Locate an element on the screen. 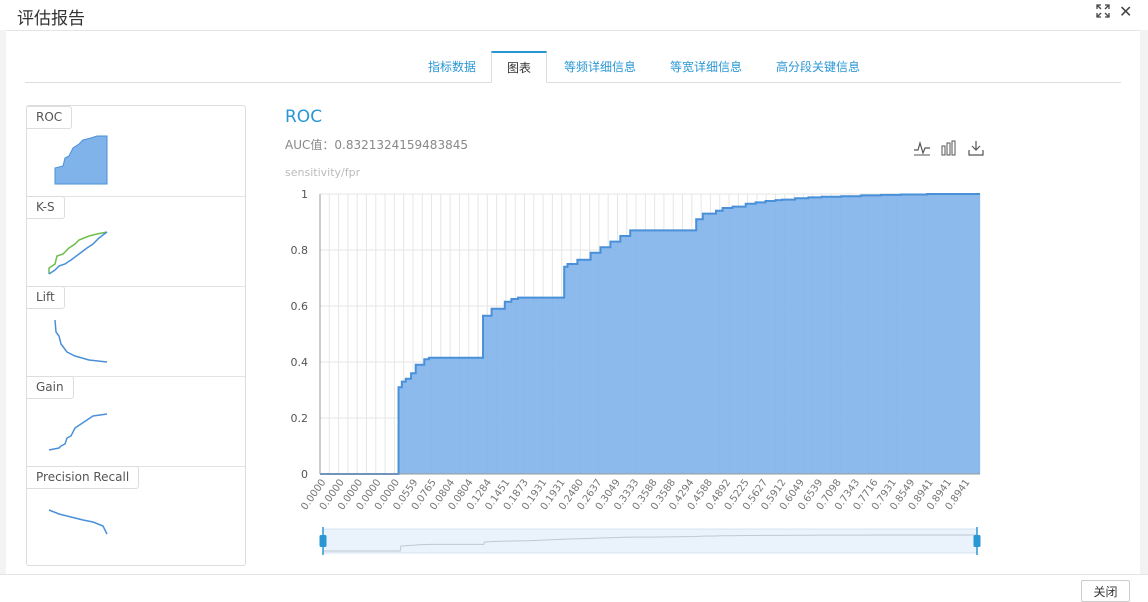 Image resolution: width=1148 pixels, height=602 pixels. chart-title: ROC is located at coordinates (304, 117).